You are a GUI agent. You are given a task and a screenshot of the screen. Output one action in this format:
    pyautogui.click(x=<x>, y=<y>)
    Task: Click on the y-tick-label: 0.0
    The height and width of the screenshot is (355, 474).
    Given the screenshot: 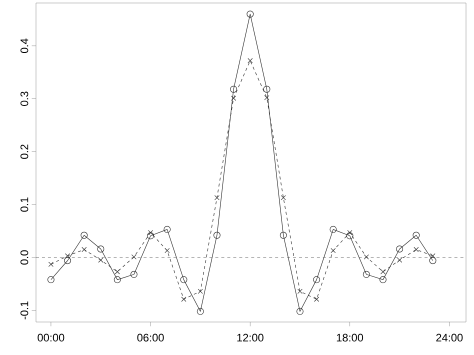 What is the action you would take?
    pyautogui.click(x=24, y=257)
    